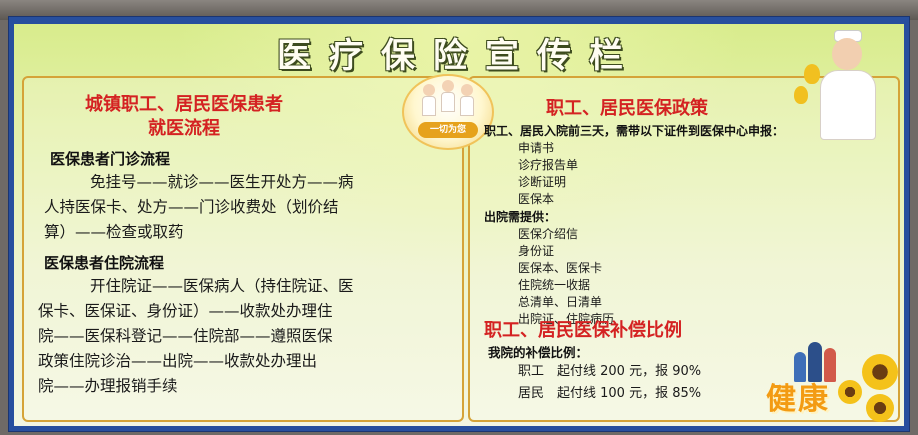 The height and width of the screenshot is (435, 918). What do you see at coordinates (847, 85) in the screenshot?
I see `nurse-illustration` at bounding box center [847, 85].